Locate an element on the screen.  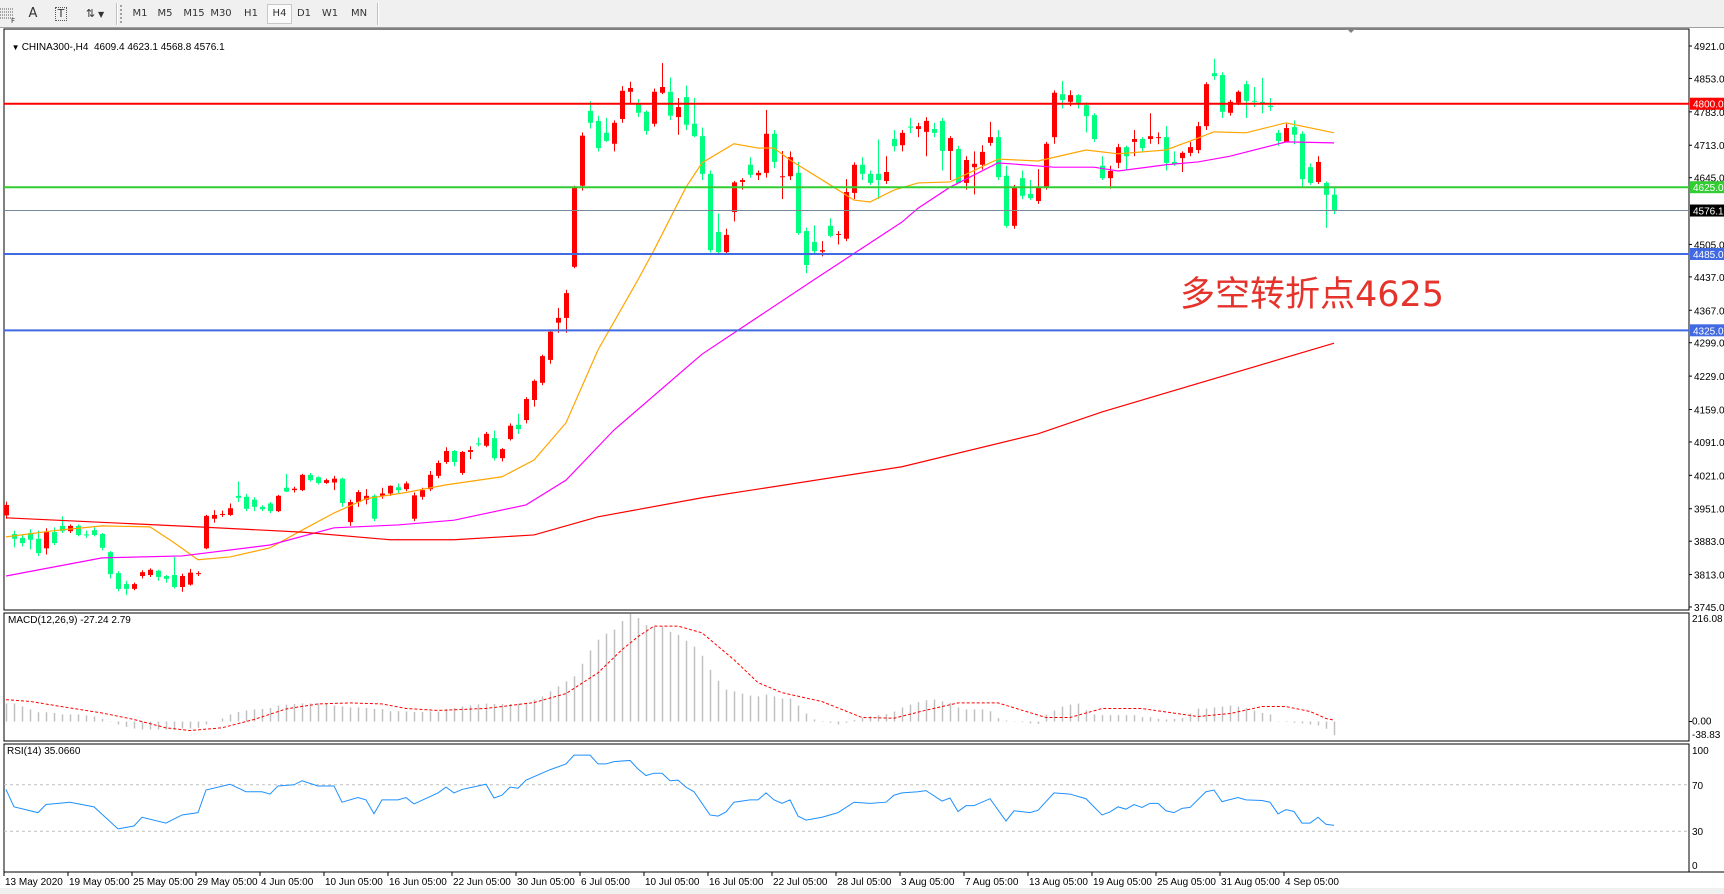
price-badge-label: 4325.0 is located at coordinates (1708, 331).